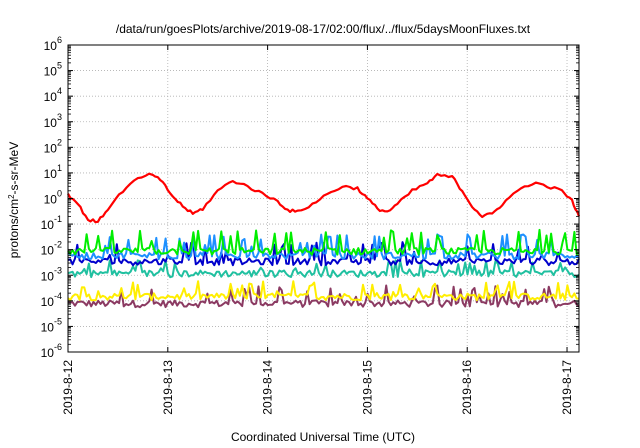 The width and height of the screenshot is (640, 448). What do you see at coordinates (467, 387) in the screenshot?
I see `x-tick-label: 2019-8-16` at bounding box center [467, 387].